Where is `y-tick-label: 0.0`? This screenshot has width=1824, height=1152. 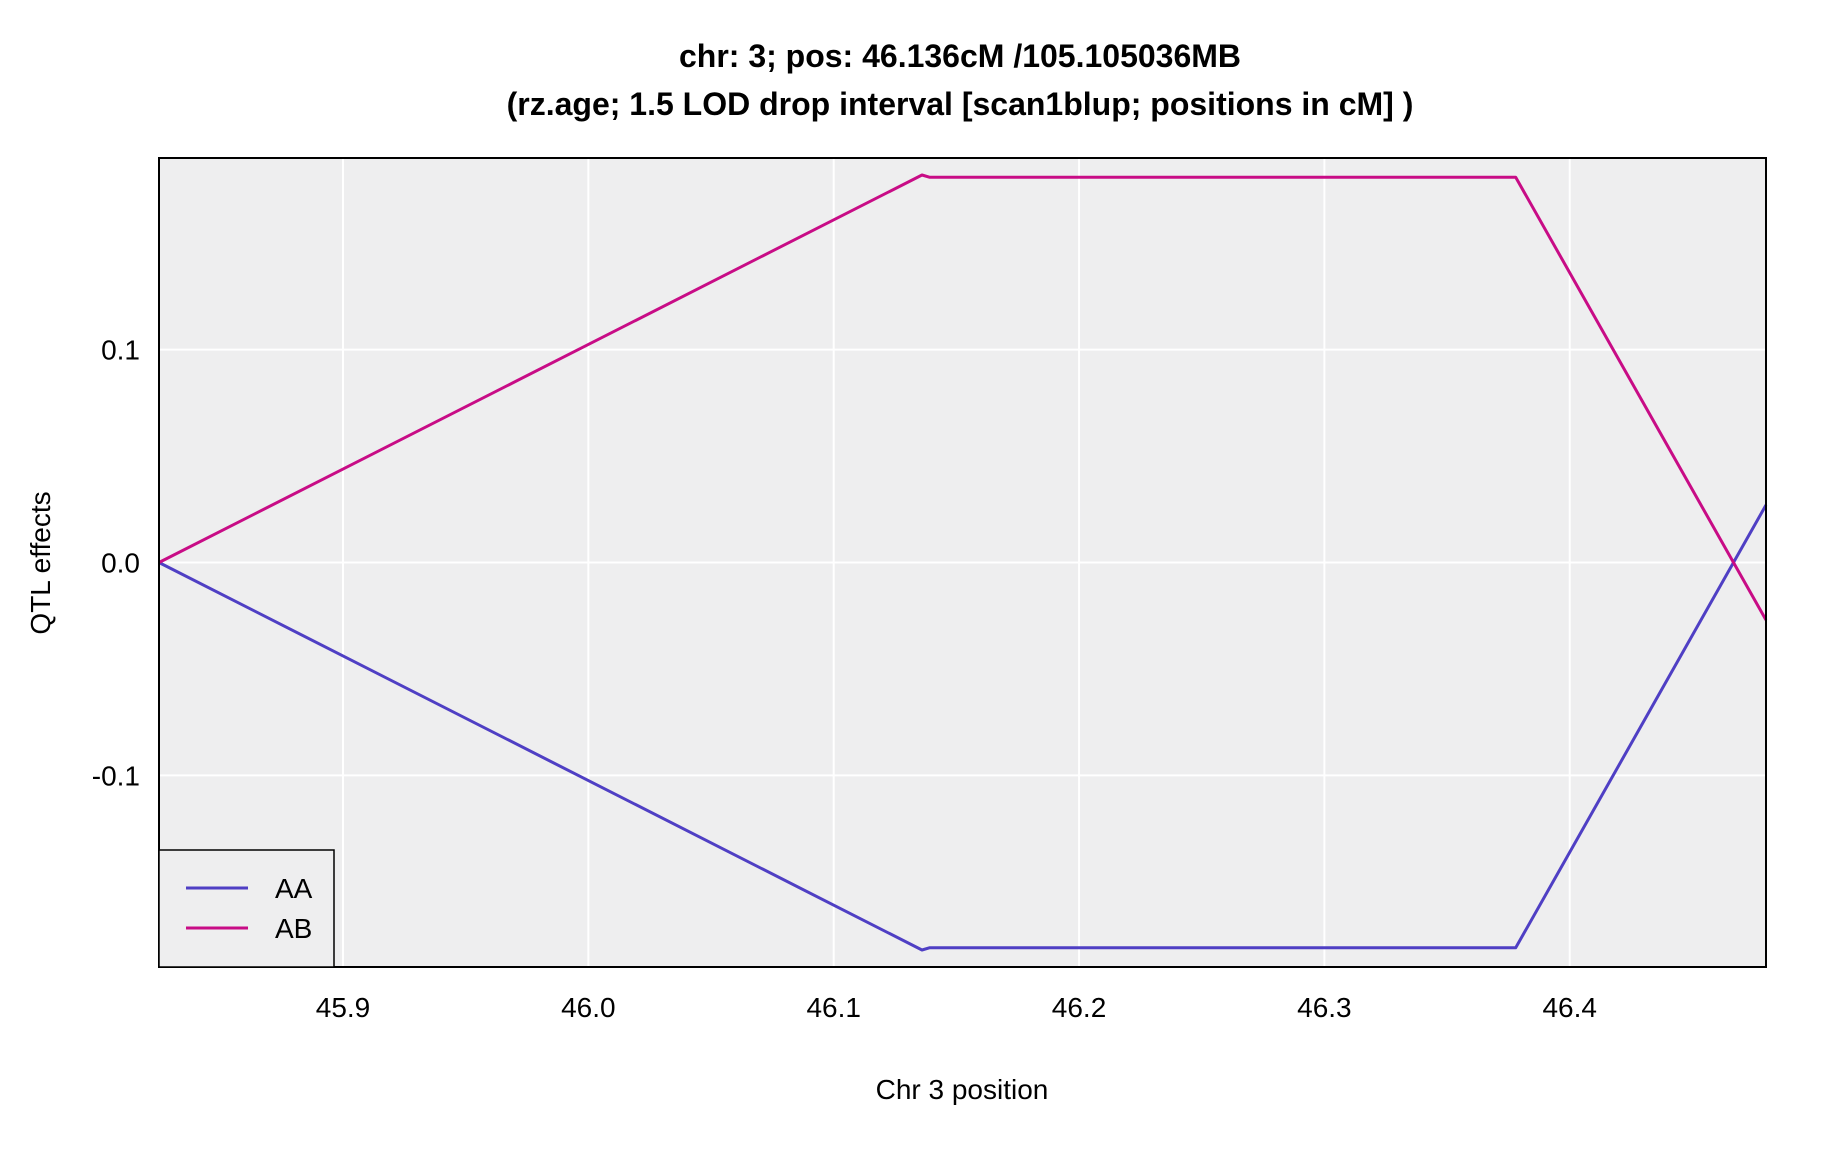
y-tick-label: 0.0 is located at coordinates (120, 563).